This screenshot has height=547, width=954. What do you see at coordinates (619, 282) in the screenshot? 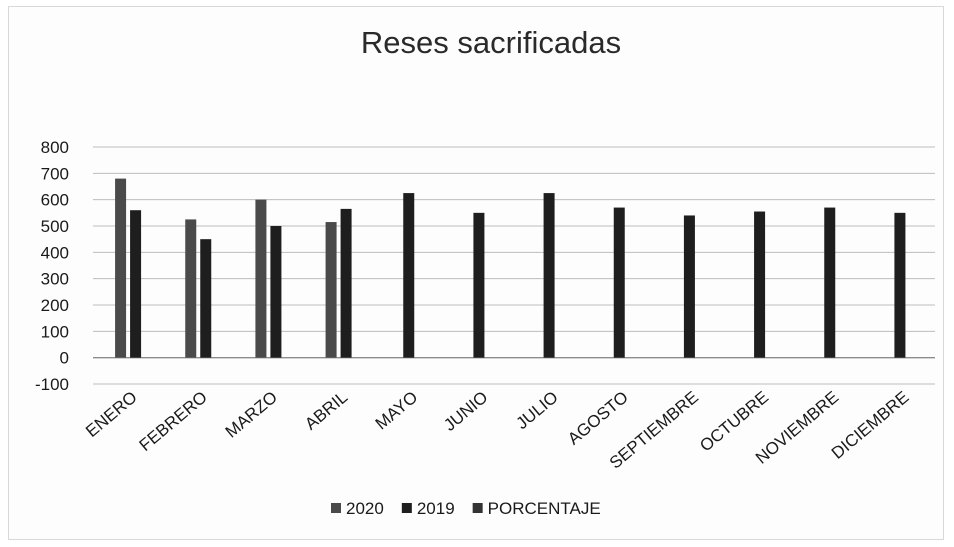
I see `bar-2019-agosto` at bounding box center [619, 282].